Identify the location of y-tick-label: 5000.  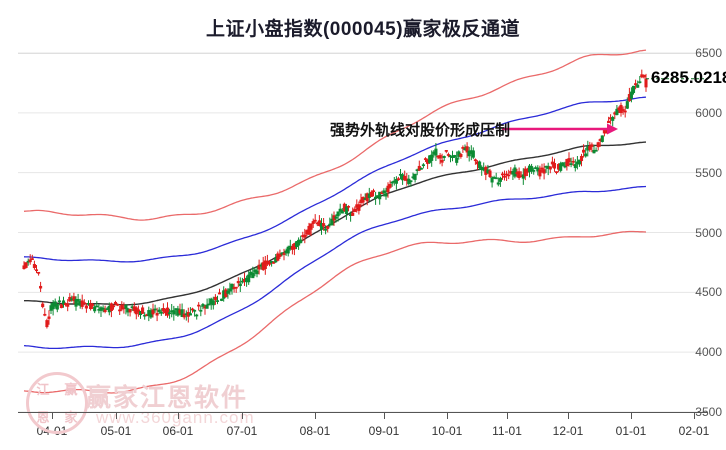
(708, 232).